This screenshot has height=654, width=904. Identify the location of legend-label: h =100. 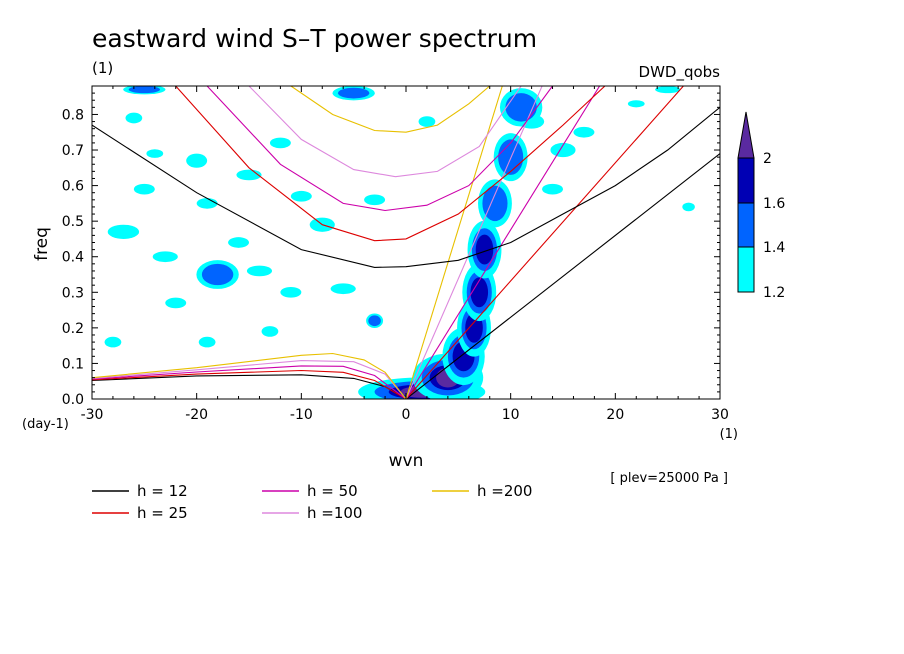
(334, 513).